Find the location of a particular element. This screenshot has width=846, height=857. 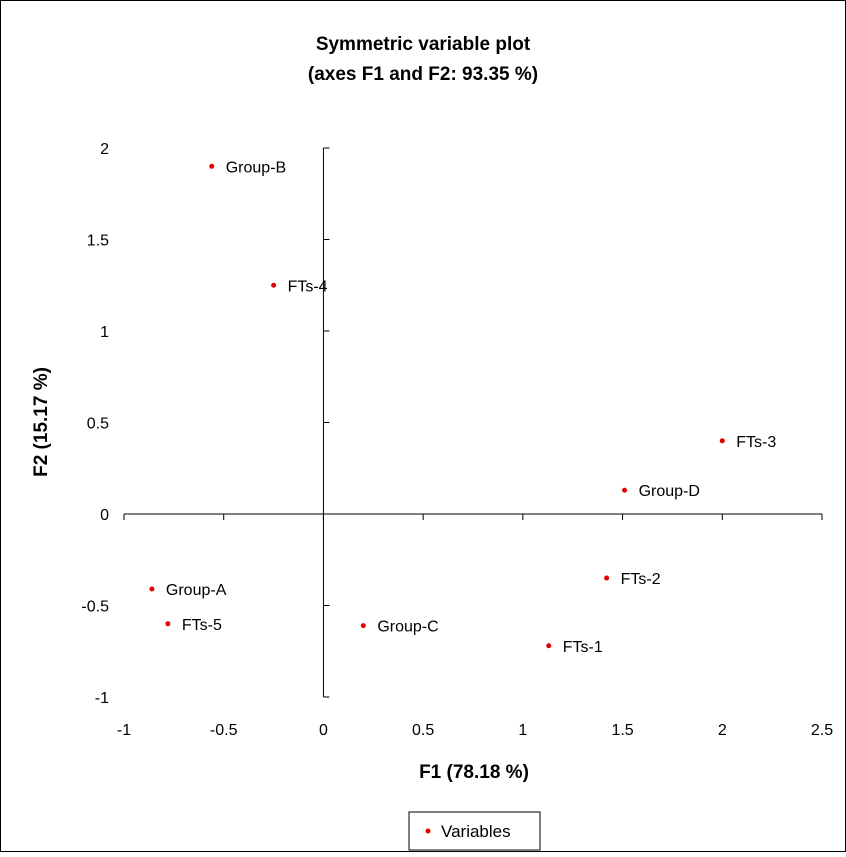

chart-subtitle: (axes F1 and F2: 93.35 %) is located at coordinates (423, 74).